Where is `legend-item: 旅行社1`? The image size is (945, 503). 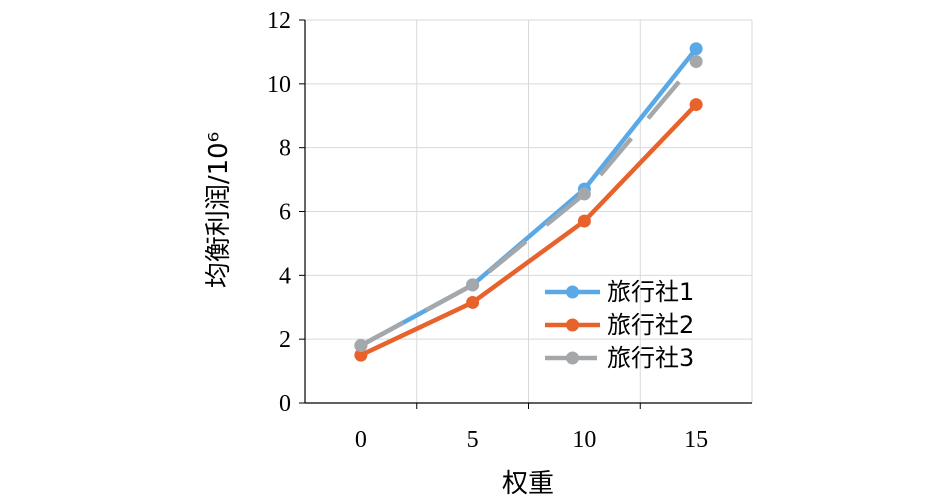 legend-item: 旅行社1 is located at coordinates (619, 292).